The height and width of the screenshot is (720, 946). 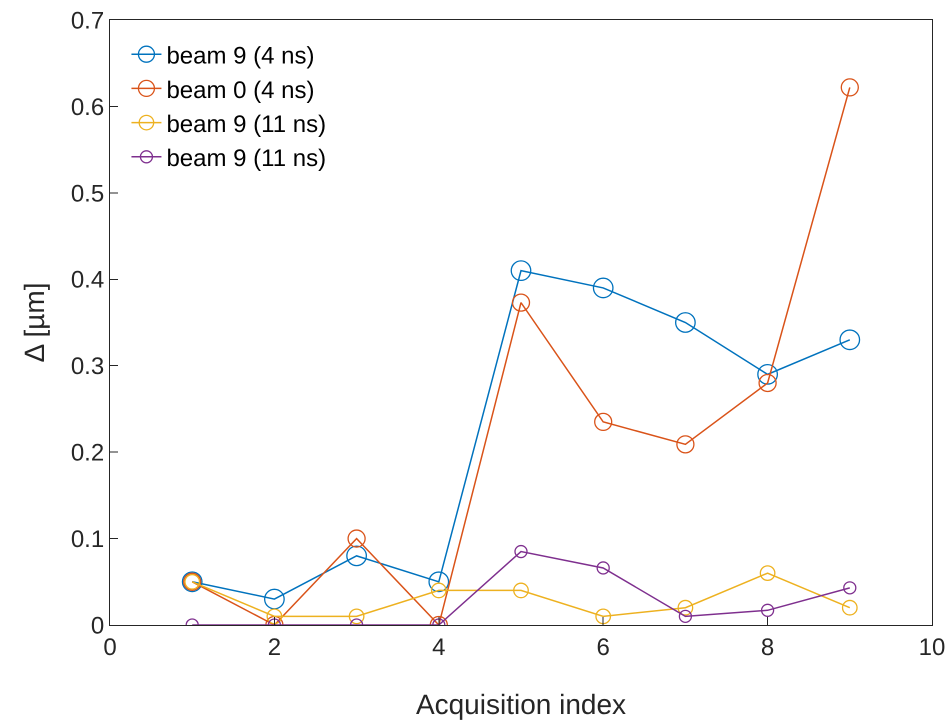 I want to click on legend-label: beam 0 (4 ns), so click(x=240, y=90).